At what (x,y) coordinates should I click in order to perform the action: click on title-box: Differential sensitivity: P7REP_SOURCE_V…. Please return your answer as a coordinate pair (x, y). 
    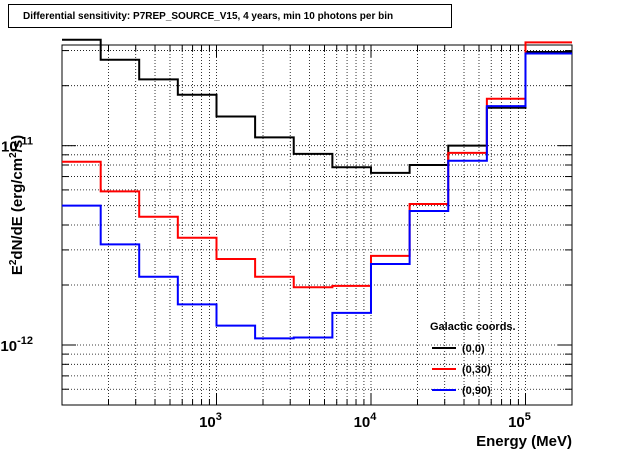
    Looking at the image, I should click on (230, 16).